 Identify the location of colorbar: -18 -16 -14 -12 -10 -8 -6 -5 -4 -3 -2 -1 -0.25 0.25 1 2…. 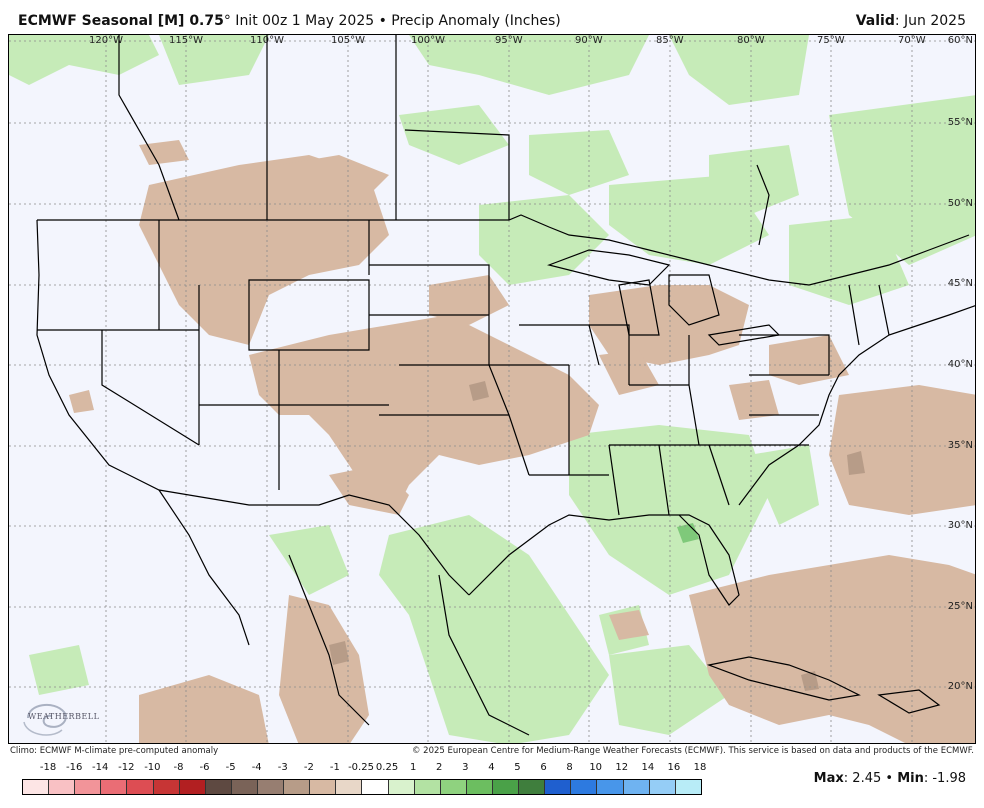
(364, 779).